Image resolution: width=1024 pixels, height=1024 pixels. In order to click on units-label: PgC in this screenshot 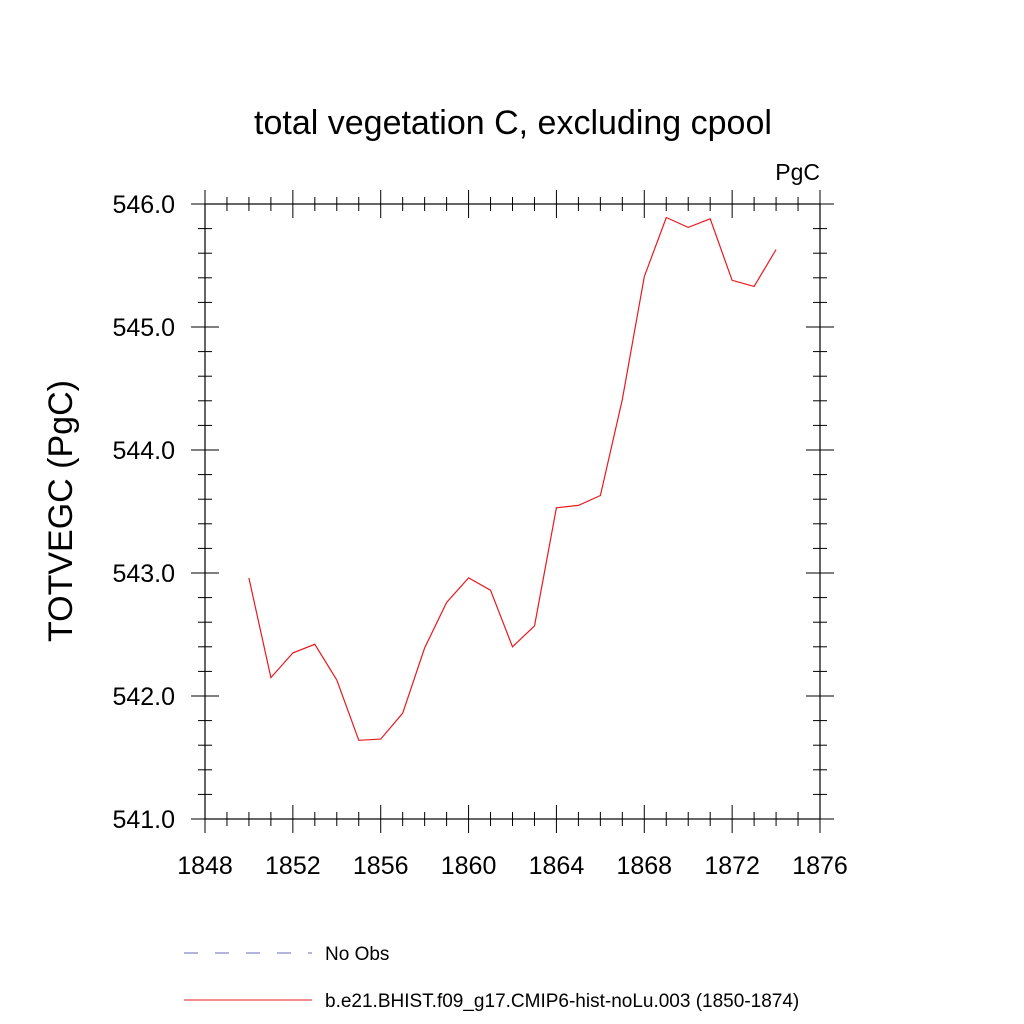, I will do `click(797, 172)`.